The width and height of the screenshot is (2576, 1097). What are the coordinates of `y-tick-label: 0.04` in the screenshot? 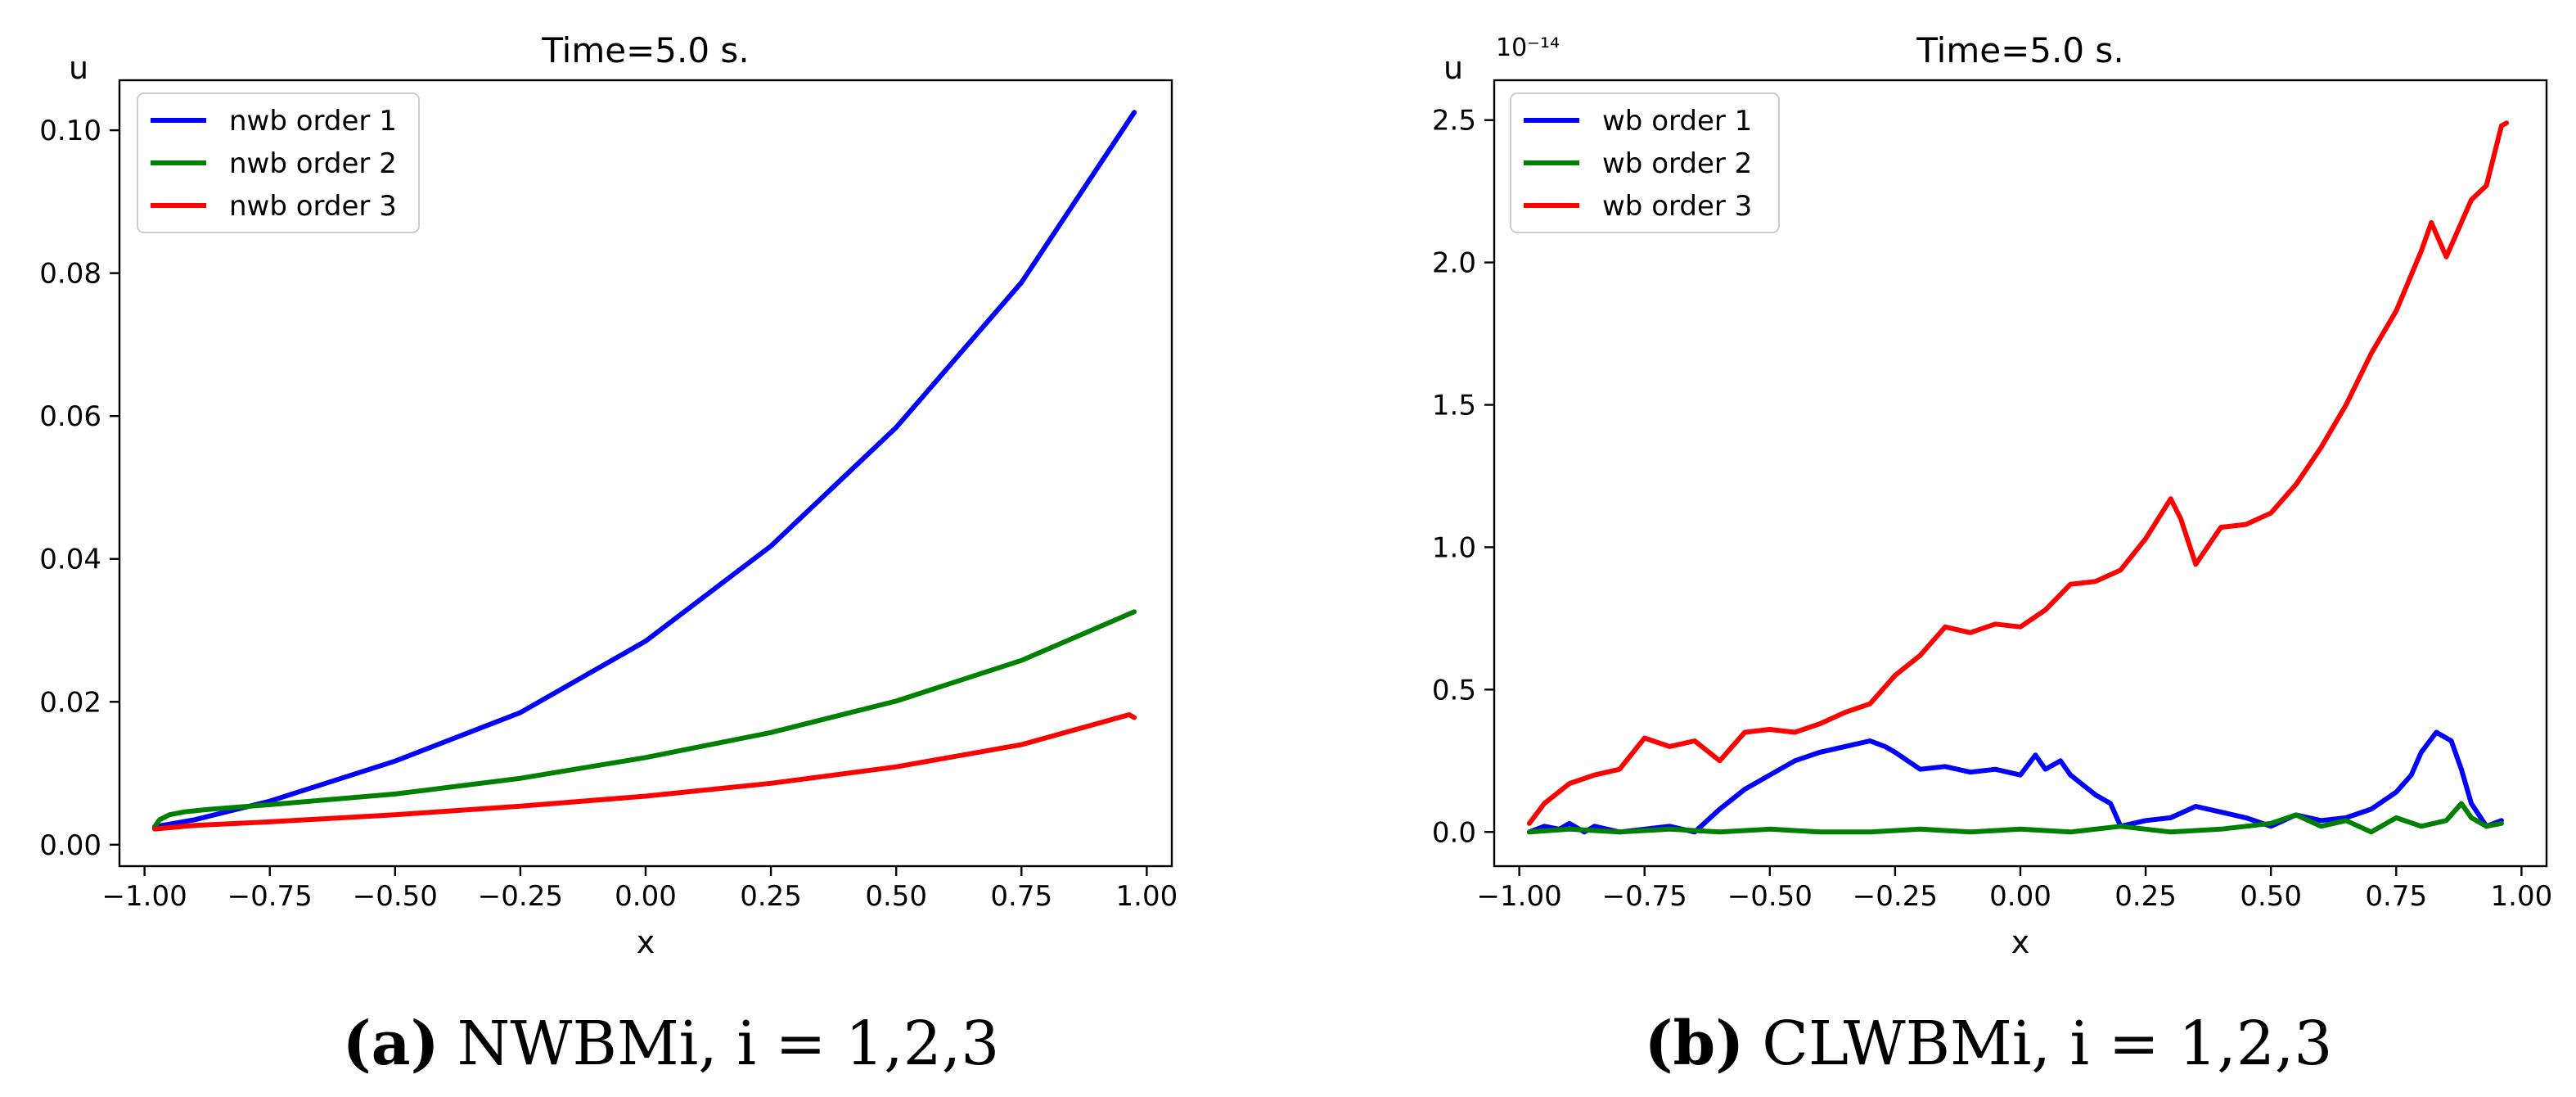 It's located at (70, 560).